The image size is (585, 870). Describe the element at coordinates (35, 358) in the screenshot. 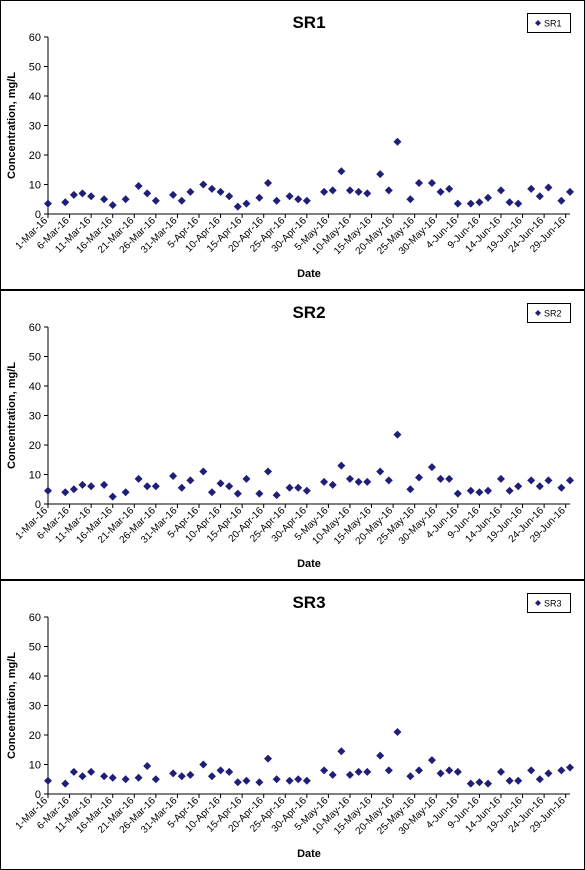

I see `y-tick-label: 50` at that location.